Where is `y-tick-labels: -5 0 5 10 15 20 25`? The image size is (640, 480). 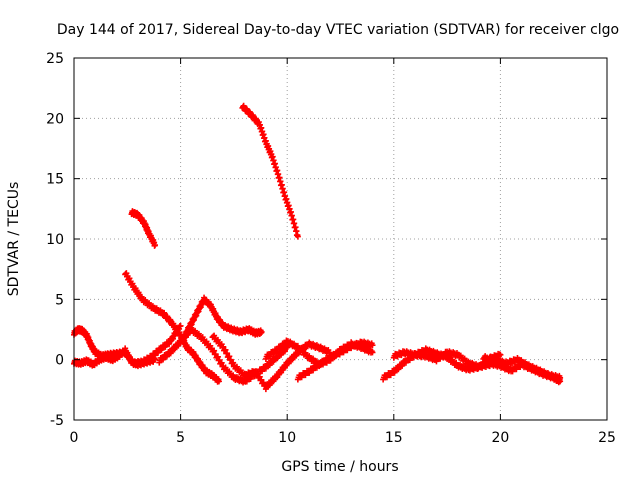 y-tick-labels: -5 0 5 10 15 20 25 is located at coordinates (55, 240).